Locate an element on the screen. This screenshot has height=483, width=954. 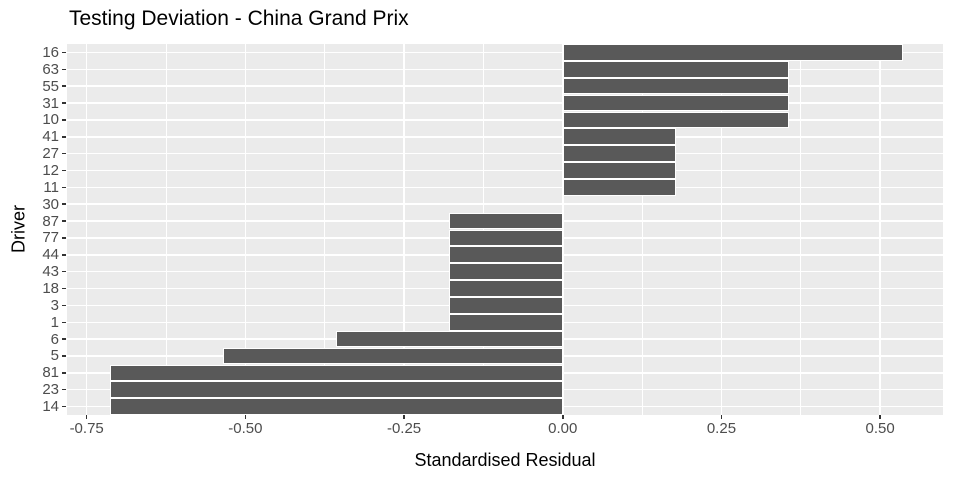
y-axis-tick-label: 10 is located at coordinates (50, 120).